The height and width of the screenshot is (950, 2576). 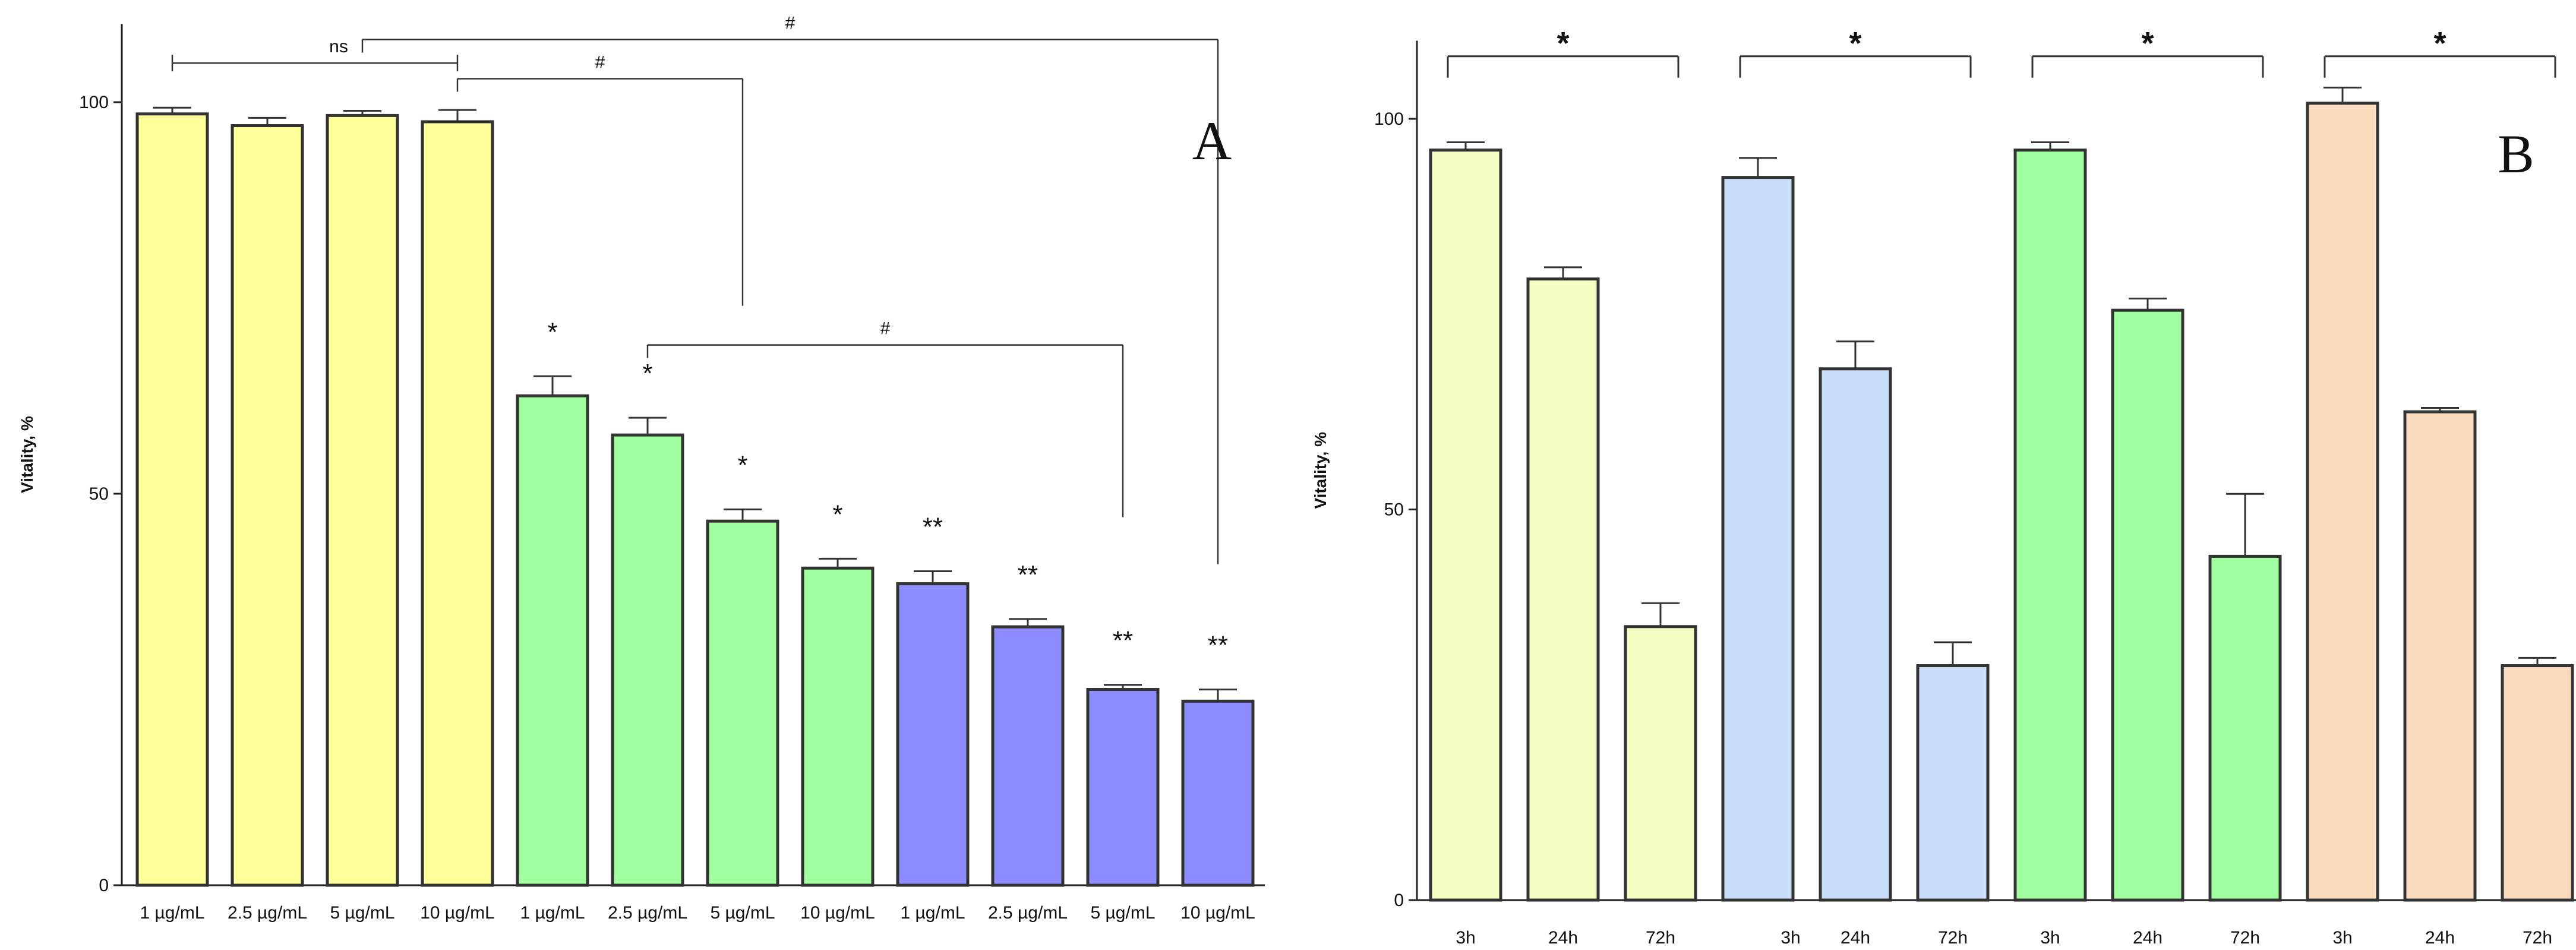 I want to click on panel-a-significance-5: *, so click(x=647, y=373).